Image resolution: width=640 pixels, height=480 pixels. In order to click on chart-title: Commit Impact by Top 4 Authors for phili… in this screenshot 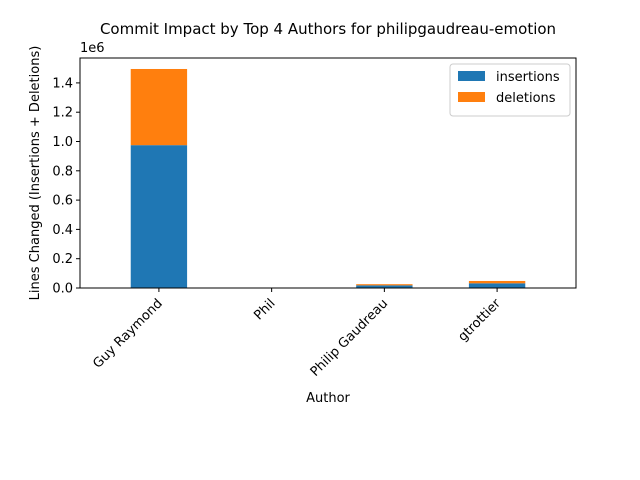, I will do `click(328, 29)`.